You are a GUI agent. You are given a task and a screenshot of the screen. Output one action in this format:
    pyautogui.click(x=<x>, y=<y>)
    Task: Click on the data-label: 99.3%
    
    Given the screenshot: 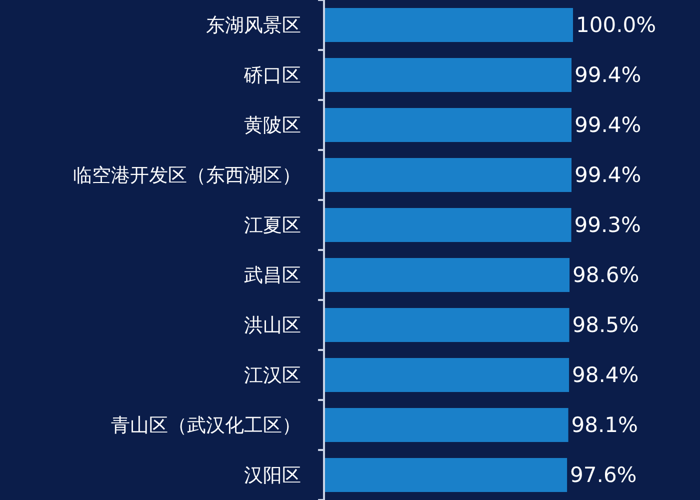 What is the action you would take?
    pyautogui.click(x=607, y=225)
    